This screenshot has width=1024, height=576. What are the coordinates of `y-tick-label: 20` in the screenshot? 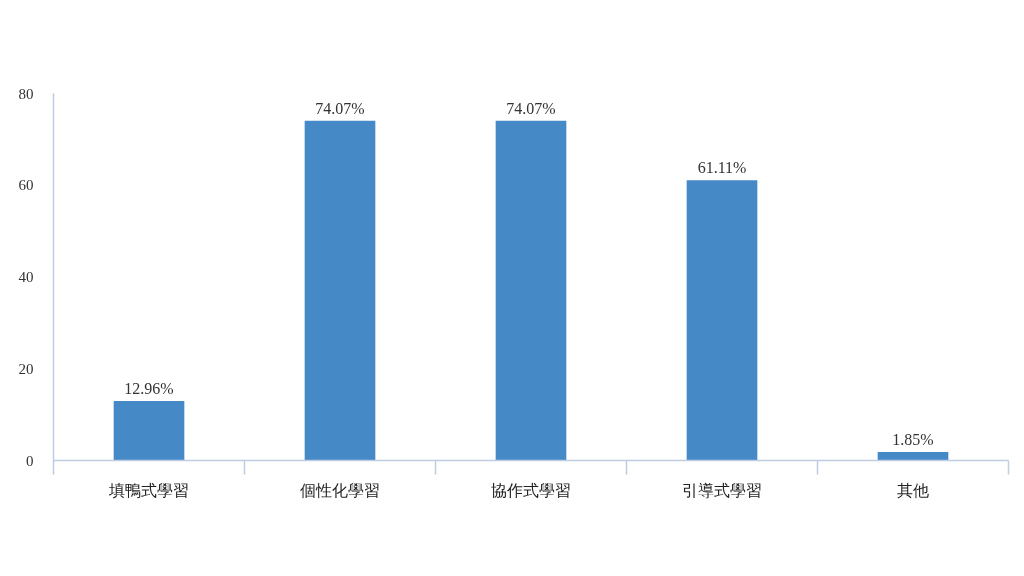 It's located at (26, 368).